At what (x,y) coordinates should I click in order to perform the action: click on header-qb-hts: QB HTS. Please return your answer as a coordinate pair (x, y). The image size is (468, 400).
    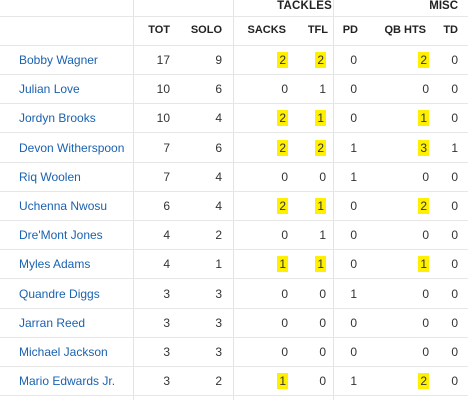
    Looking at the image, I should click on (405, 30).